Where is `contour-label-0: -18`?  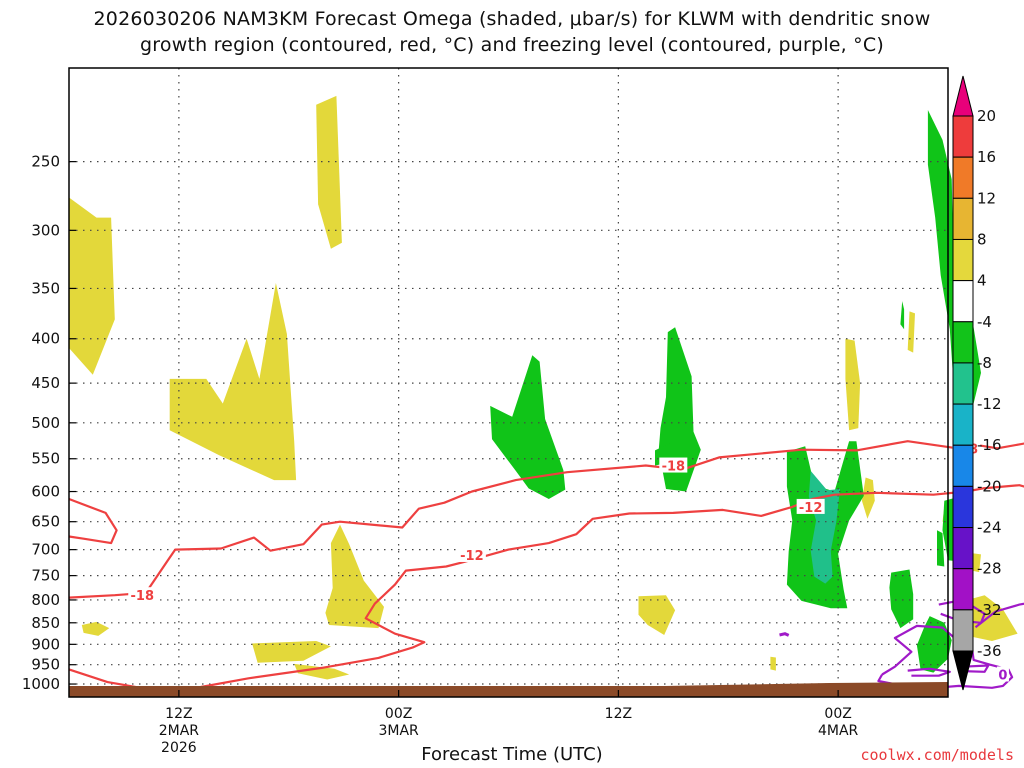 contour-label-0: -18 is located at coordinates (143, 596).